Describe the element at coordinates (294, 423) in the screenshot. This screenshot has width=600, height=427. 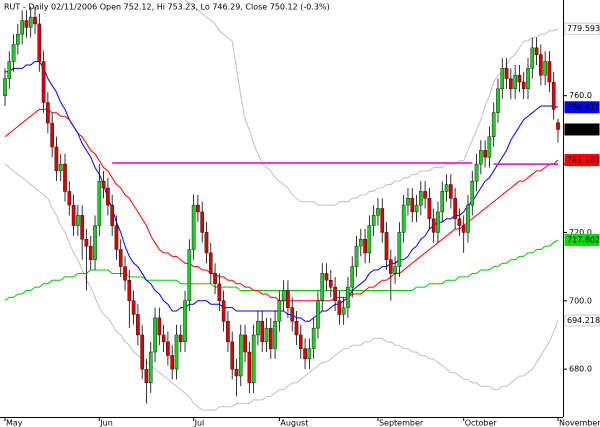
I see `x-tick-label: August` at that location.